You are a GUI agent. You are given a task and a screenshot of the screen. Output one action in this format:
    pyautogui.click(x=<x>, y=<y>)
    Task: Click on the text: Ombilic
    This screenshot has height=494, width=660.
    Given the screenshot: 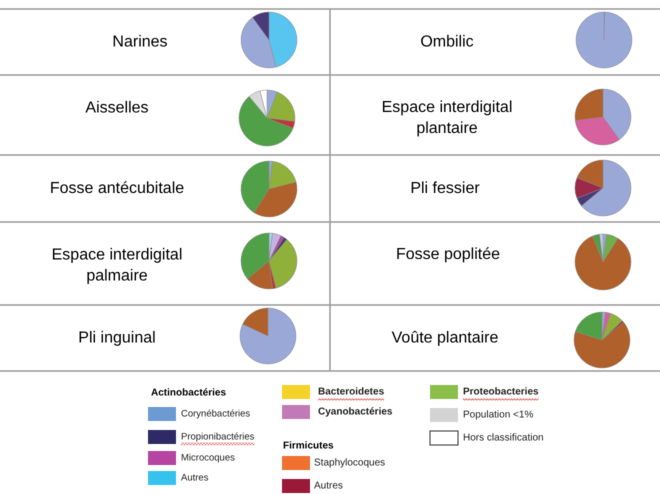 What is the action you would take?
    pyautogui.click(x=447, y=42)
    